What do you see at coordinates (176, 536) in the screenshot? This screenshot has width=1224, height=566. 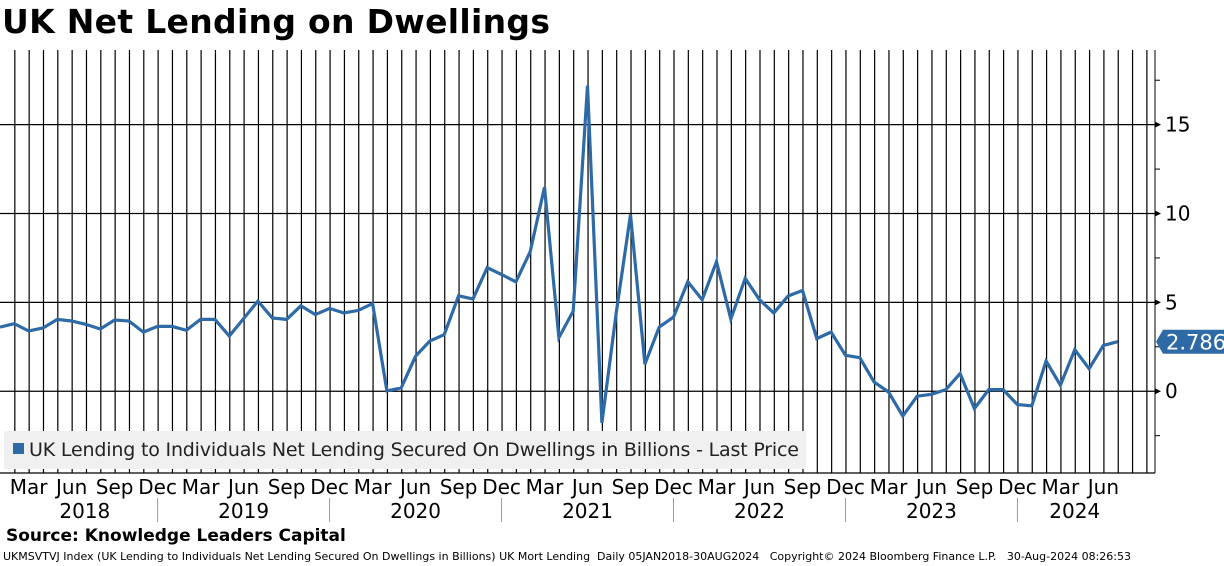 I see `source-note: Source: Knowledge Leaders Capital` at bounding box center [176, 536].